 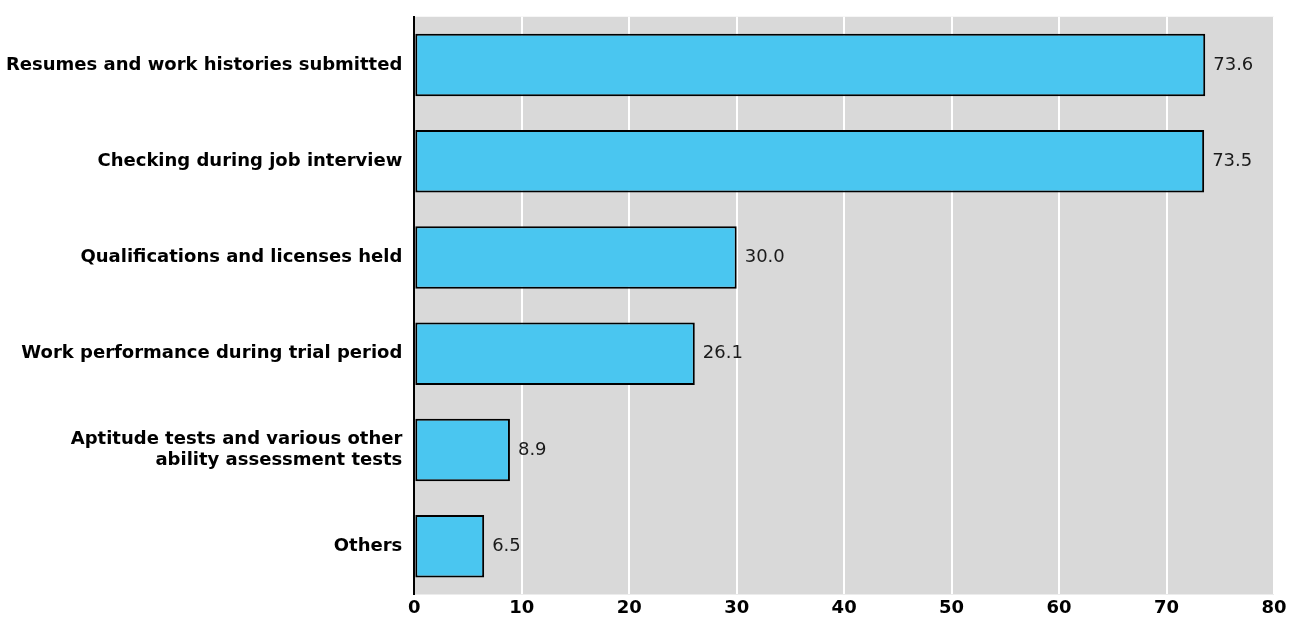 I want to click on data-label: 73.6, so click(x=1233, y=63).